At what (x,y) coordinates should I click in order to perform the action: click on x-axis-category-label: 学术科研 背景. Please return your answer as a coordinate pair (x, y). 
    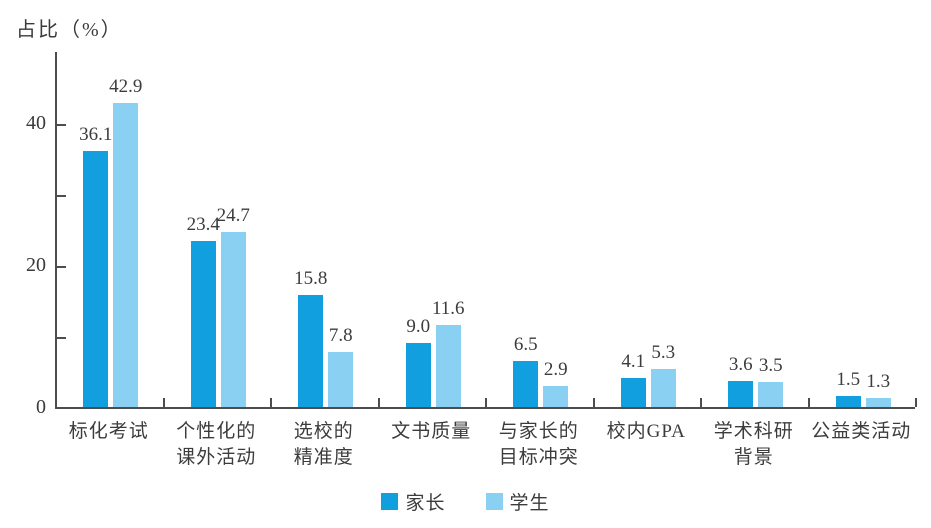
    Looking at the image, I should click on (753, 444).